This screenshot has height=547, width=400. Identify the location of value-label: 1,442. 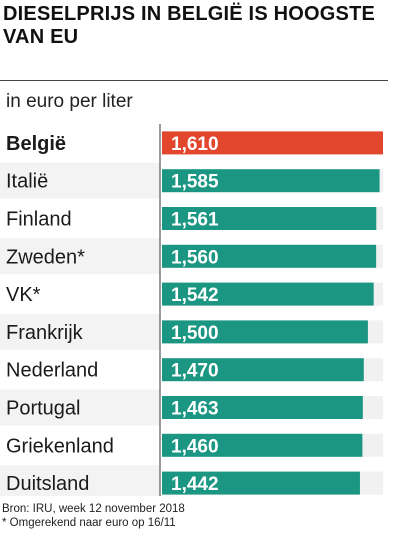
(195, 484).